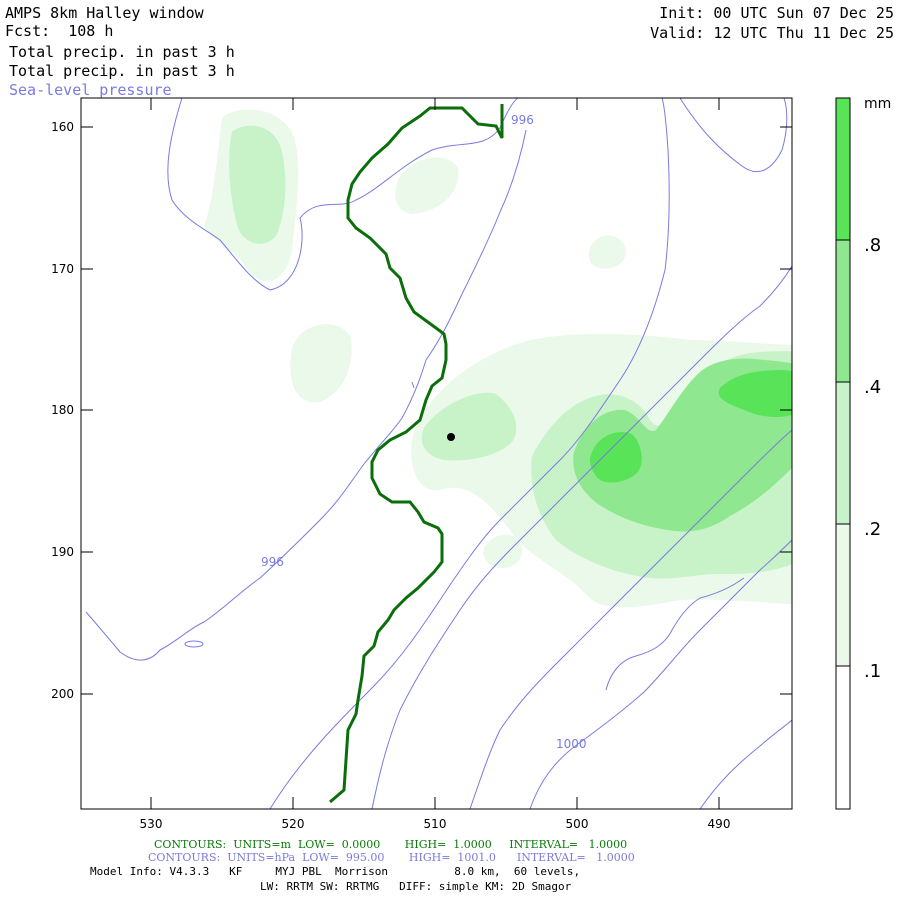 This screenshot has width=900, height=900. I want to click on forecast-hour: Fcst: 108 h, so click(59, 31).